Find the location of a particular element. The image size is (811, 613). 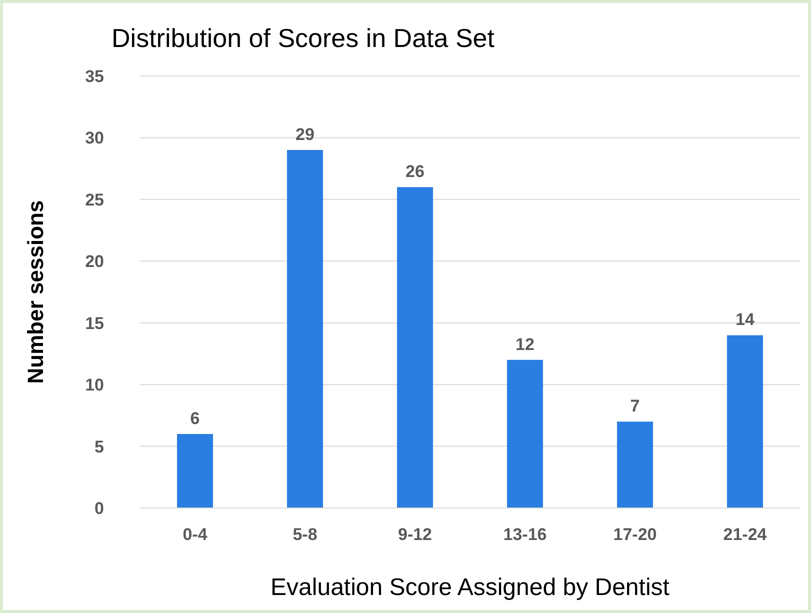

data-label: 6 is located at coordinates (195, 418).